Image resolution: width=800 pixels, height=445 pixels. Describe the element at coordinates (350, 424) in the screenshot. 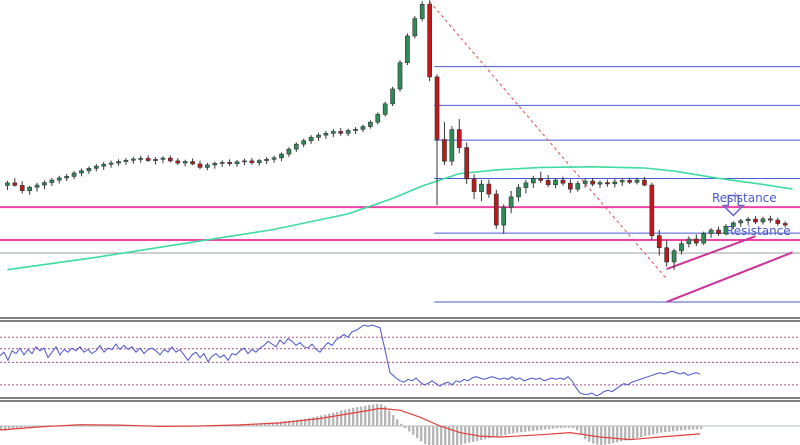

I see `histogram-signal-line` at that location.